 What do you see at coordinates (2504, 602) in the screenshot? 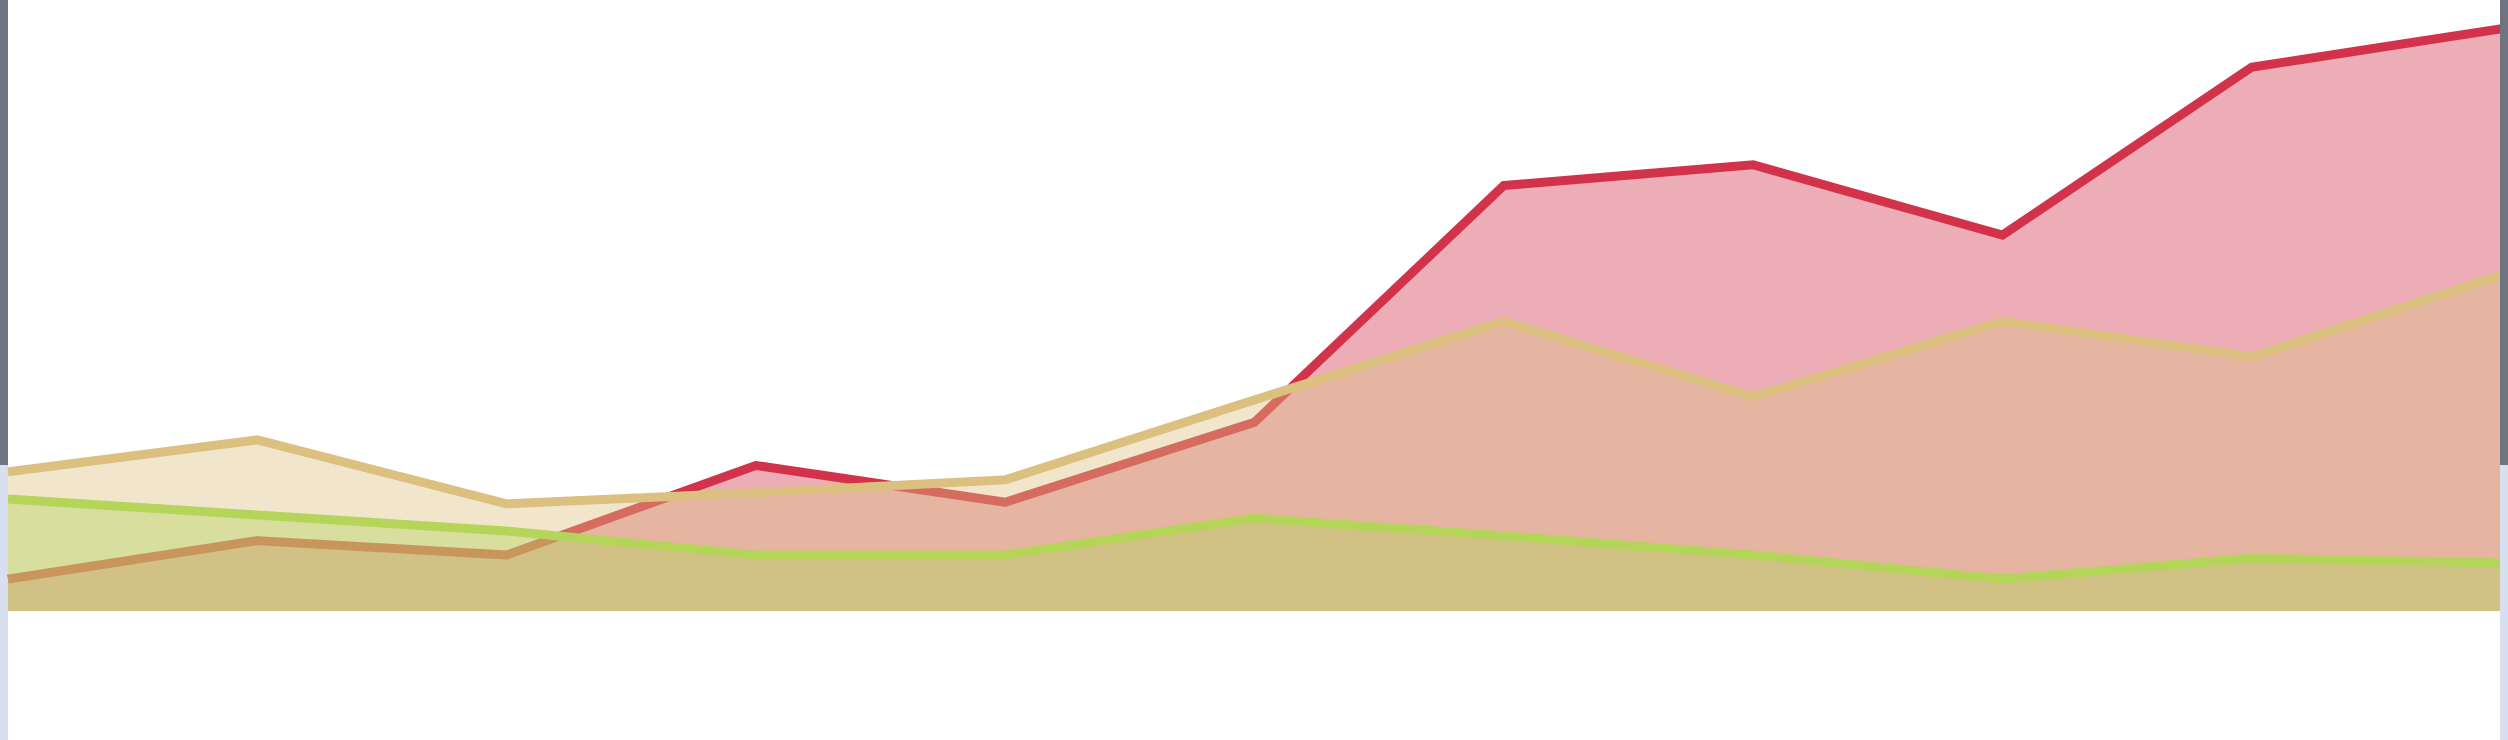
I see `right-handle-lower` at bounding box center [2504, 602].